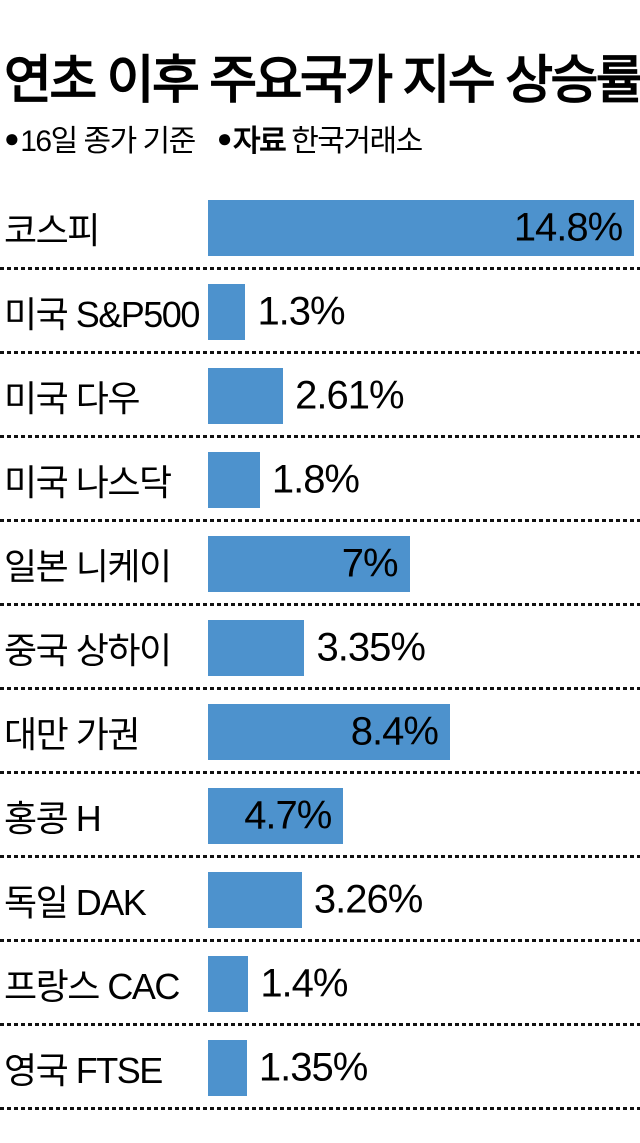 The width and height of the screenshot is (640, 1143). I want to click on chart-row: 미국 나스닥 1.8%, so click(320, 480).